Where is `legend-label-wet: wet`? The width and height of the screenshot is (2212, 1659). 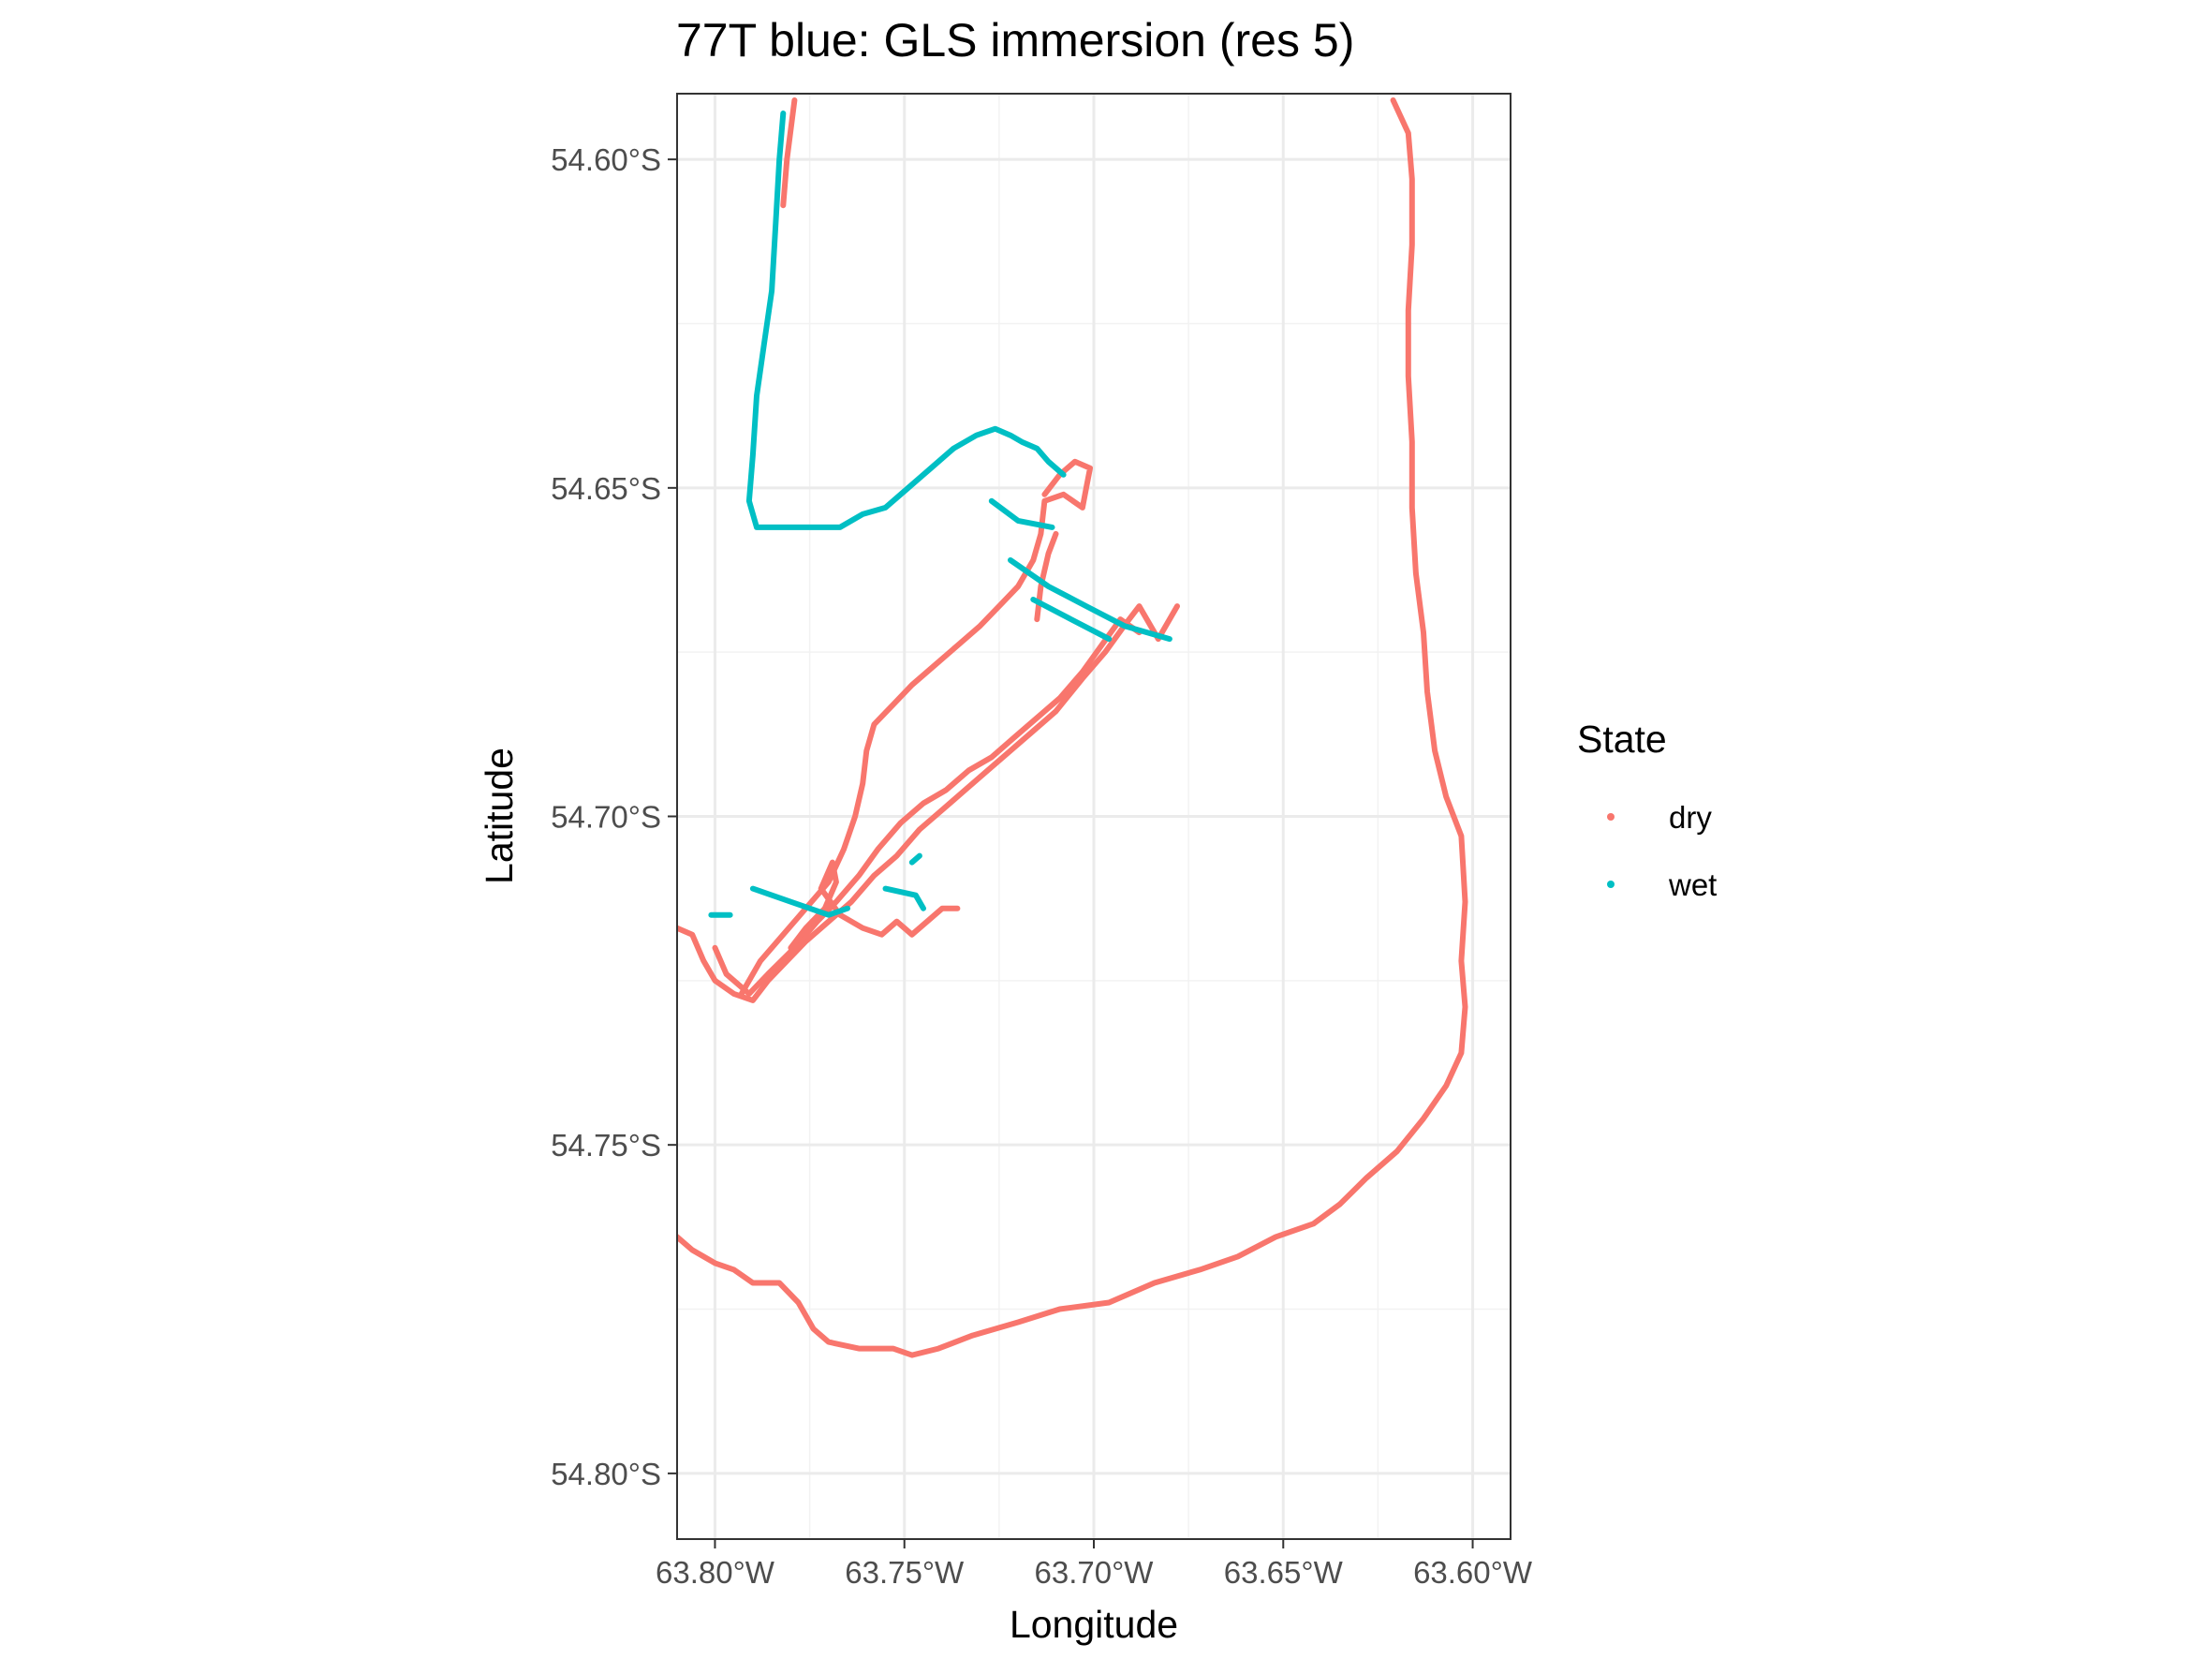 legend-label-wet: wet is located at coordinates (1692, 885).